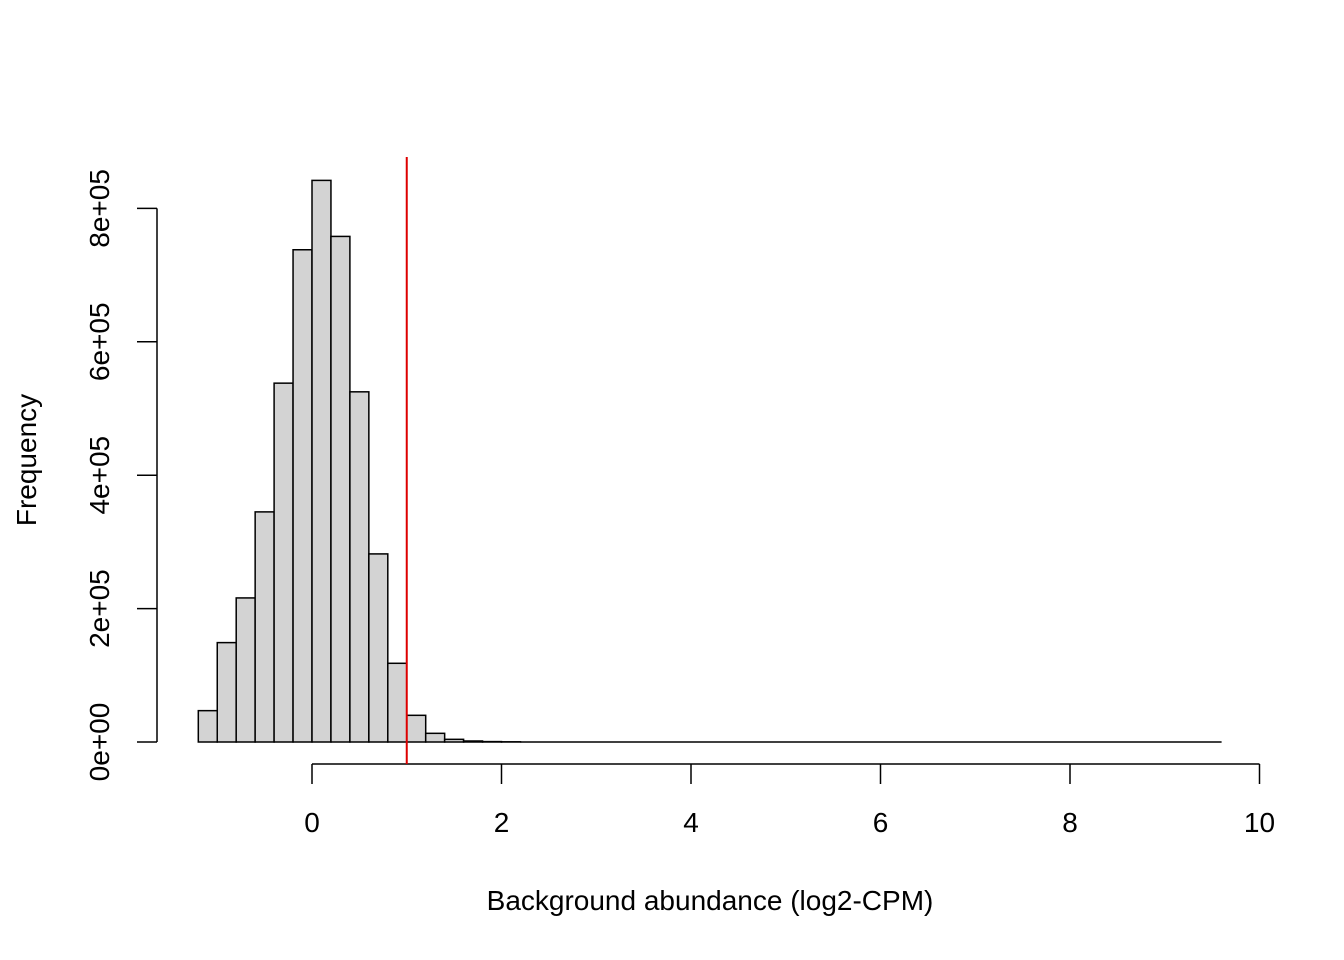  What do you see at coordinates (1070, 822) in the screenshot?
I see `x-tick-label-4: 8` at bounding box center [1070, 822].